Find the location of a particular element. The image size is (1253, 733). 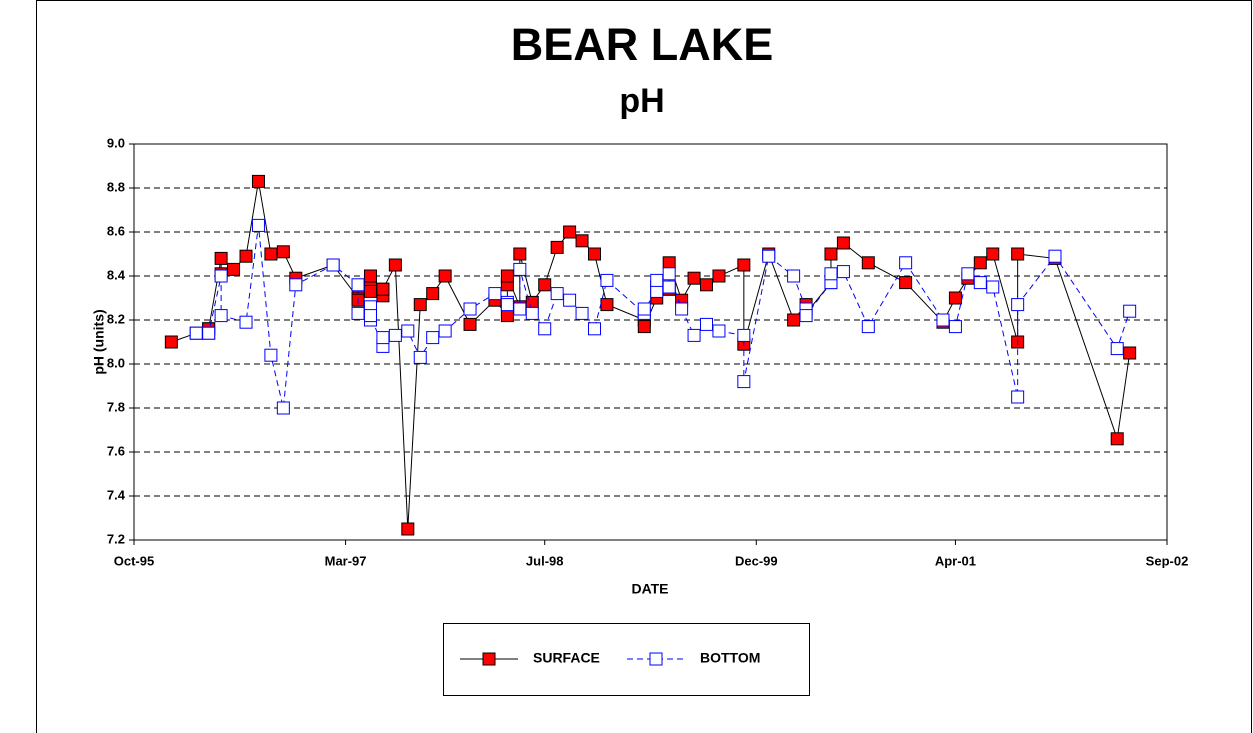

y-tick-label: 9.0 is located at coordinates (116, 142).